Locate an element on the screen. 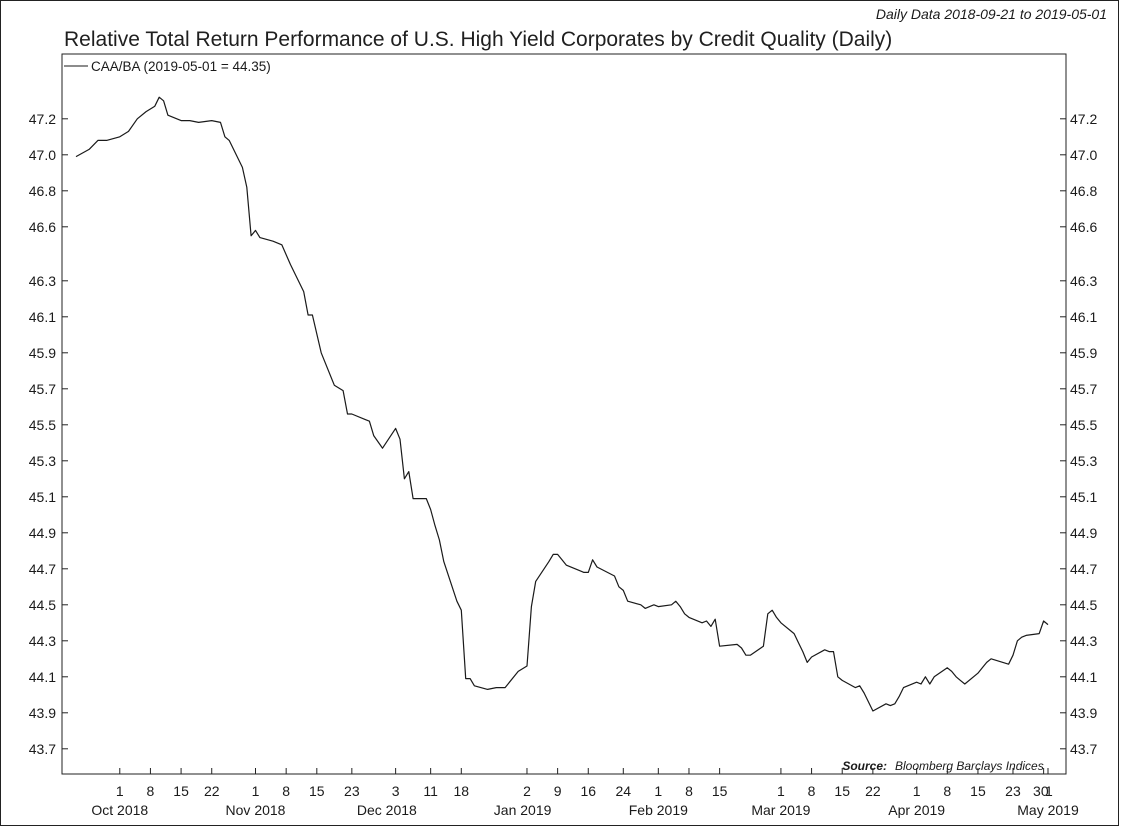 The image size is (1121, 830). y-tick-right-label: 44.9 is located at coordinates (1083, 533).